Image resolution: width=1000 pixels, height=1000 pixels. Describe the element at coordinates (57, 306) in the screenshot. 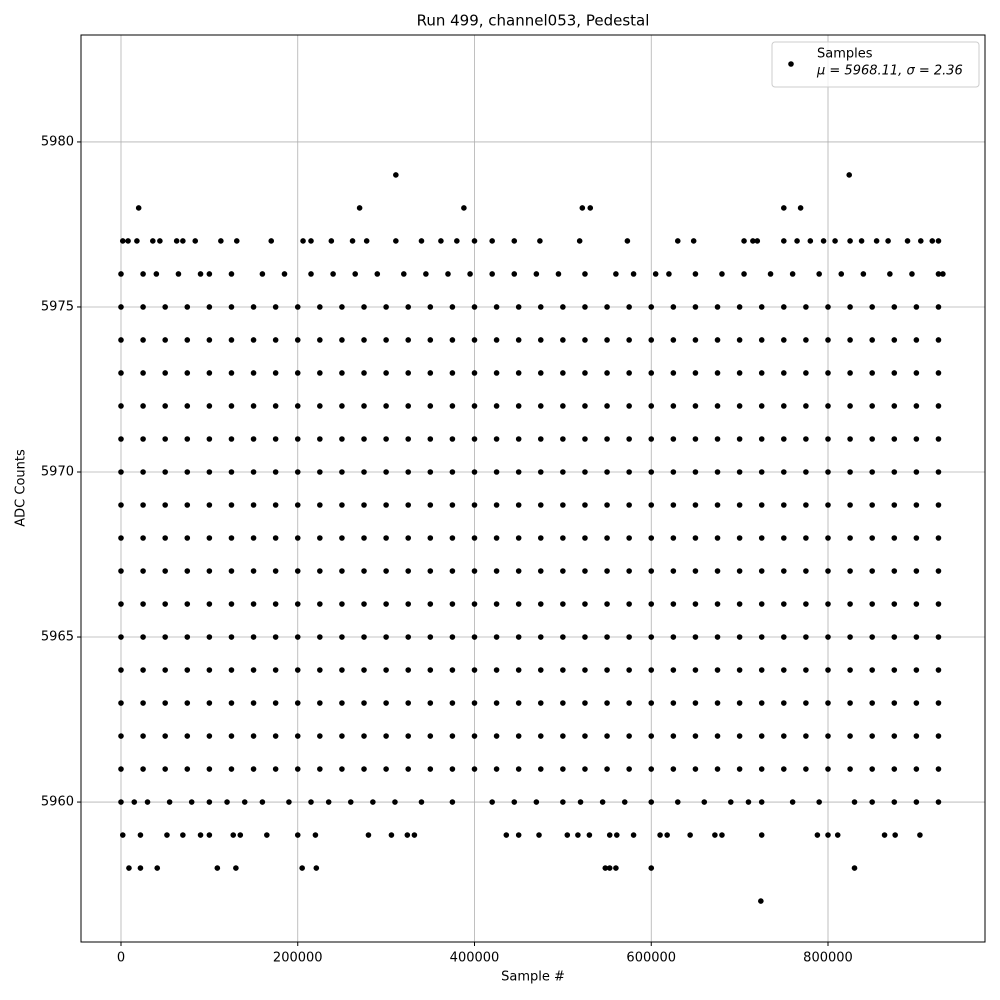

I see `y-tick-label: 5975` at that location.